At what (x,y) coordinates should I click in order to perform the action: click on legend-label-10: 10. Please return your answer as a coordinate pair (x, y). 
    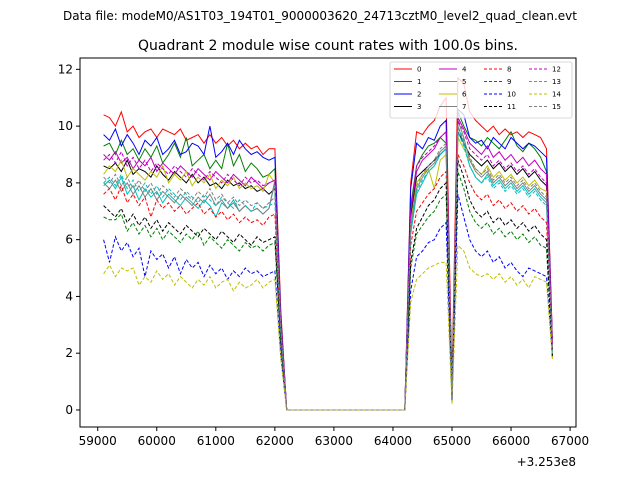
    Looking at the image, I should click on (511, 95).